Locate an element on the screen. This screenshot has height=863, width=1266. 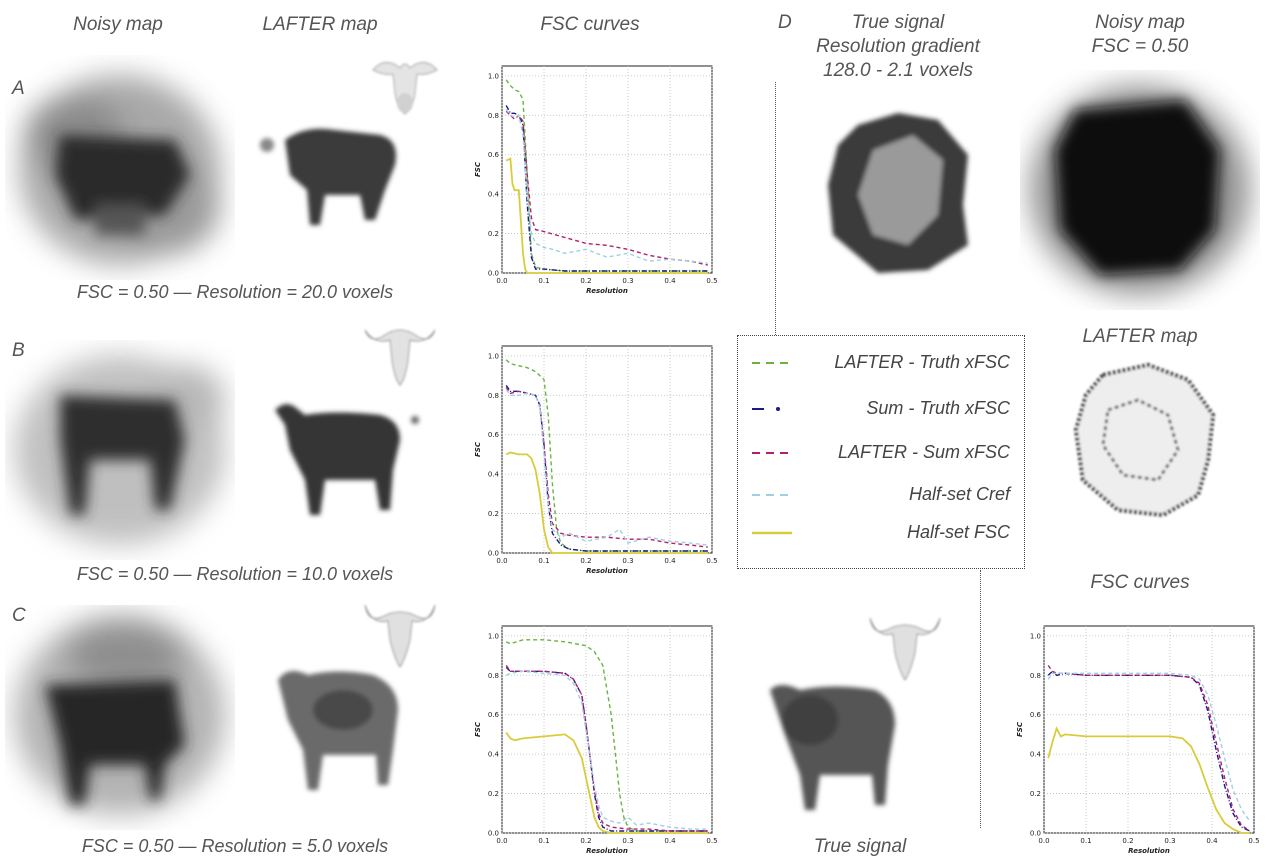
true-signal-image is located at coordinates (840, 750).